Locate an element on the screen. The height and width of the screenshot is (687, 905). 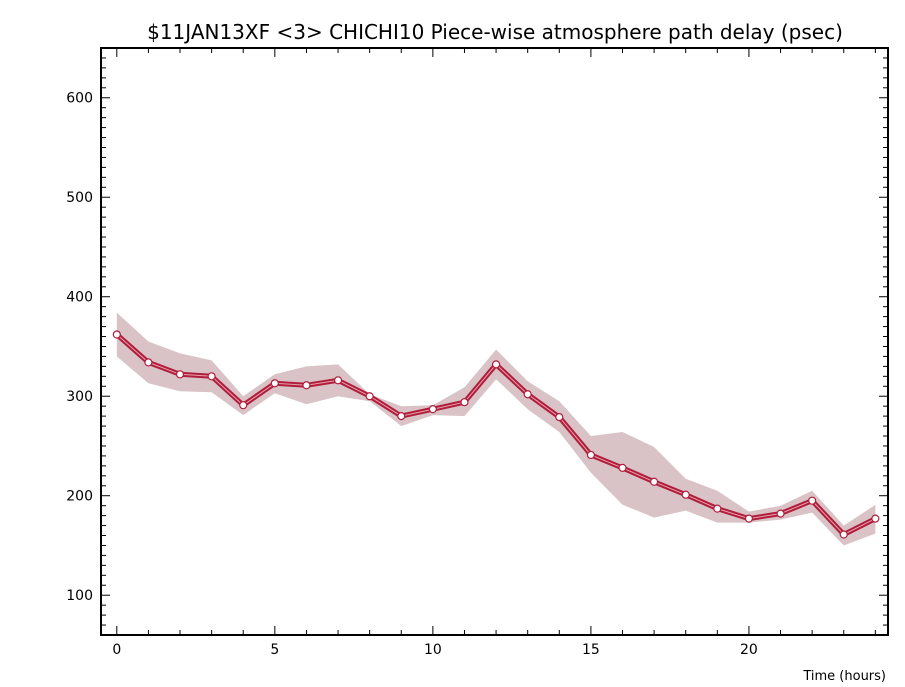
x-tick-label: 0 is located at coordinates (116, 650).